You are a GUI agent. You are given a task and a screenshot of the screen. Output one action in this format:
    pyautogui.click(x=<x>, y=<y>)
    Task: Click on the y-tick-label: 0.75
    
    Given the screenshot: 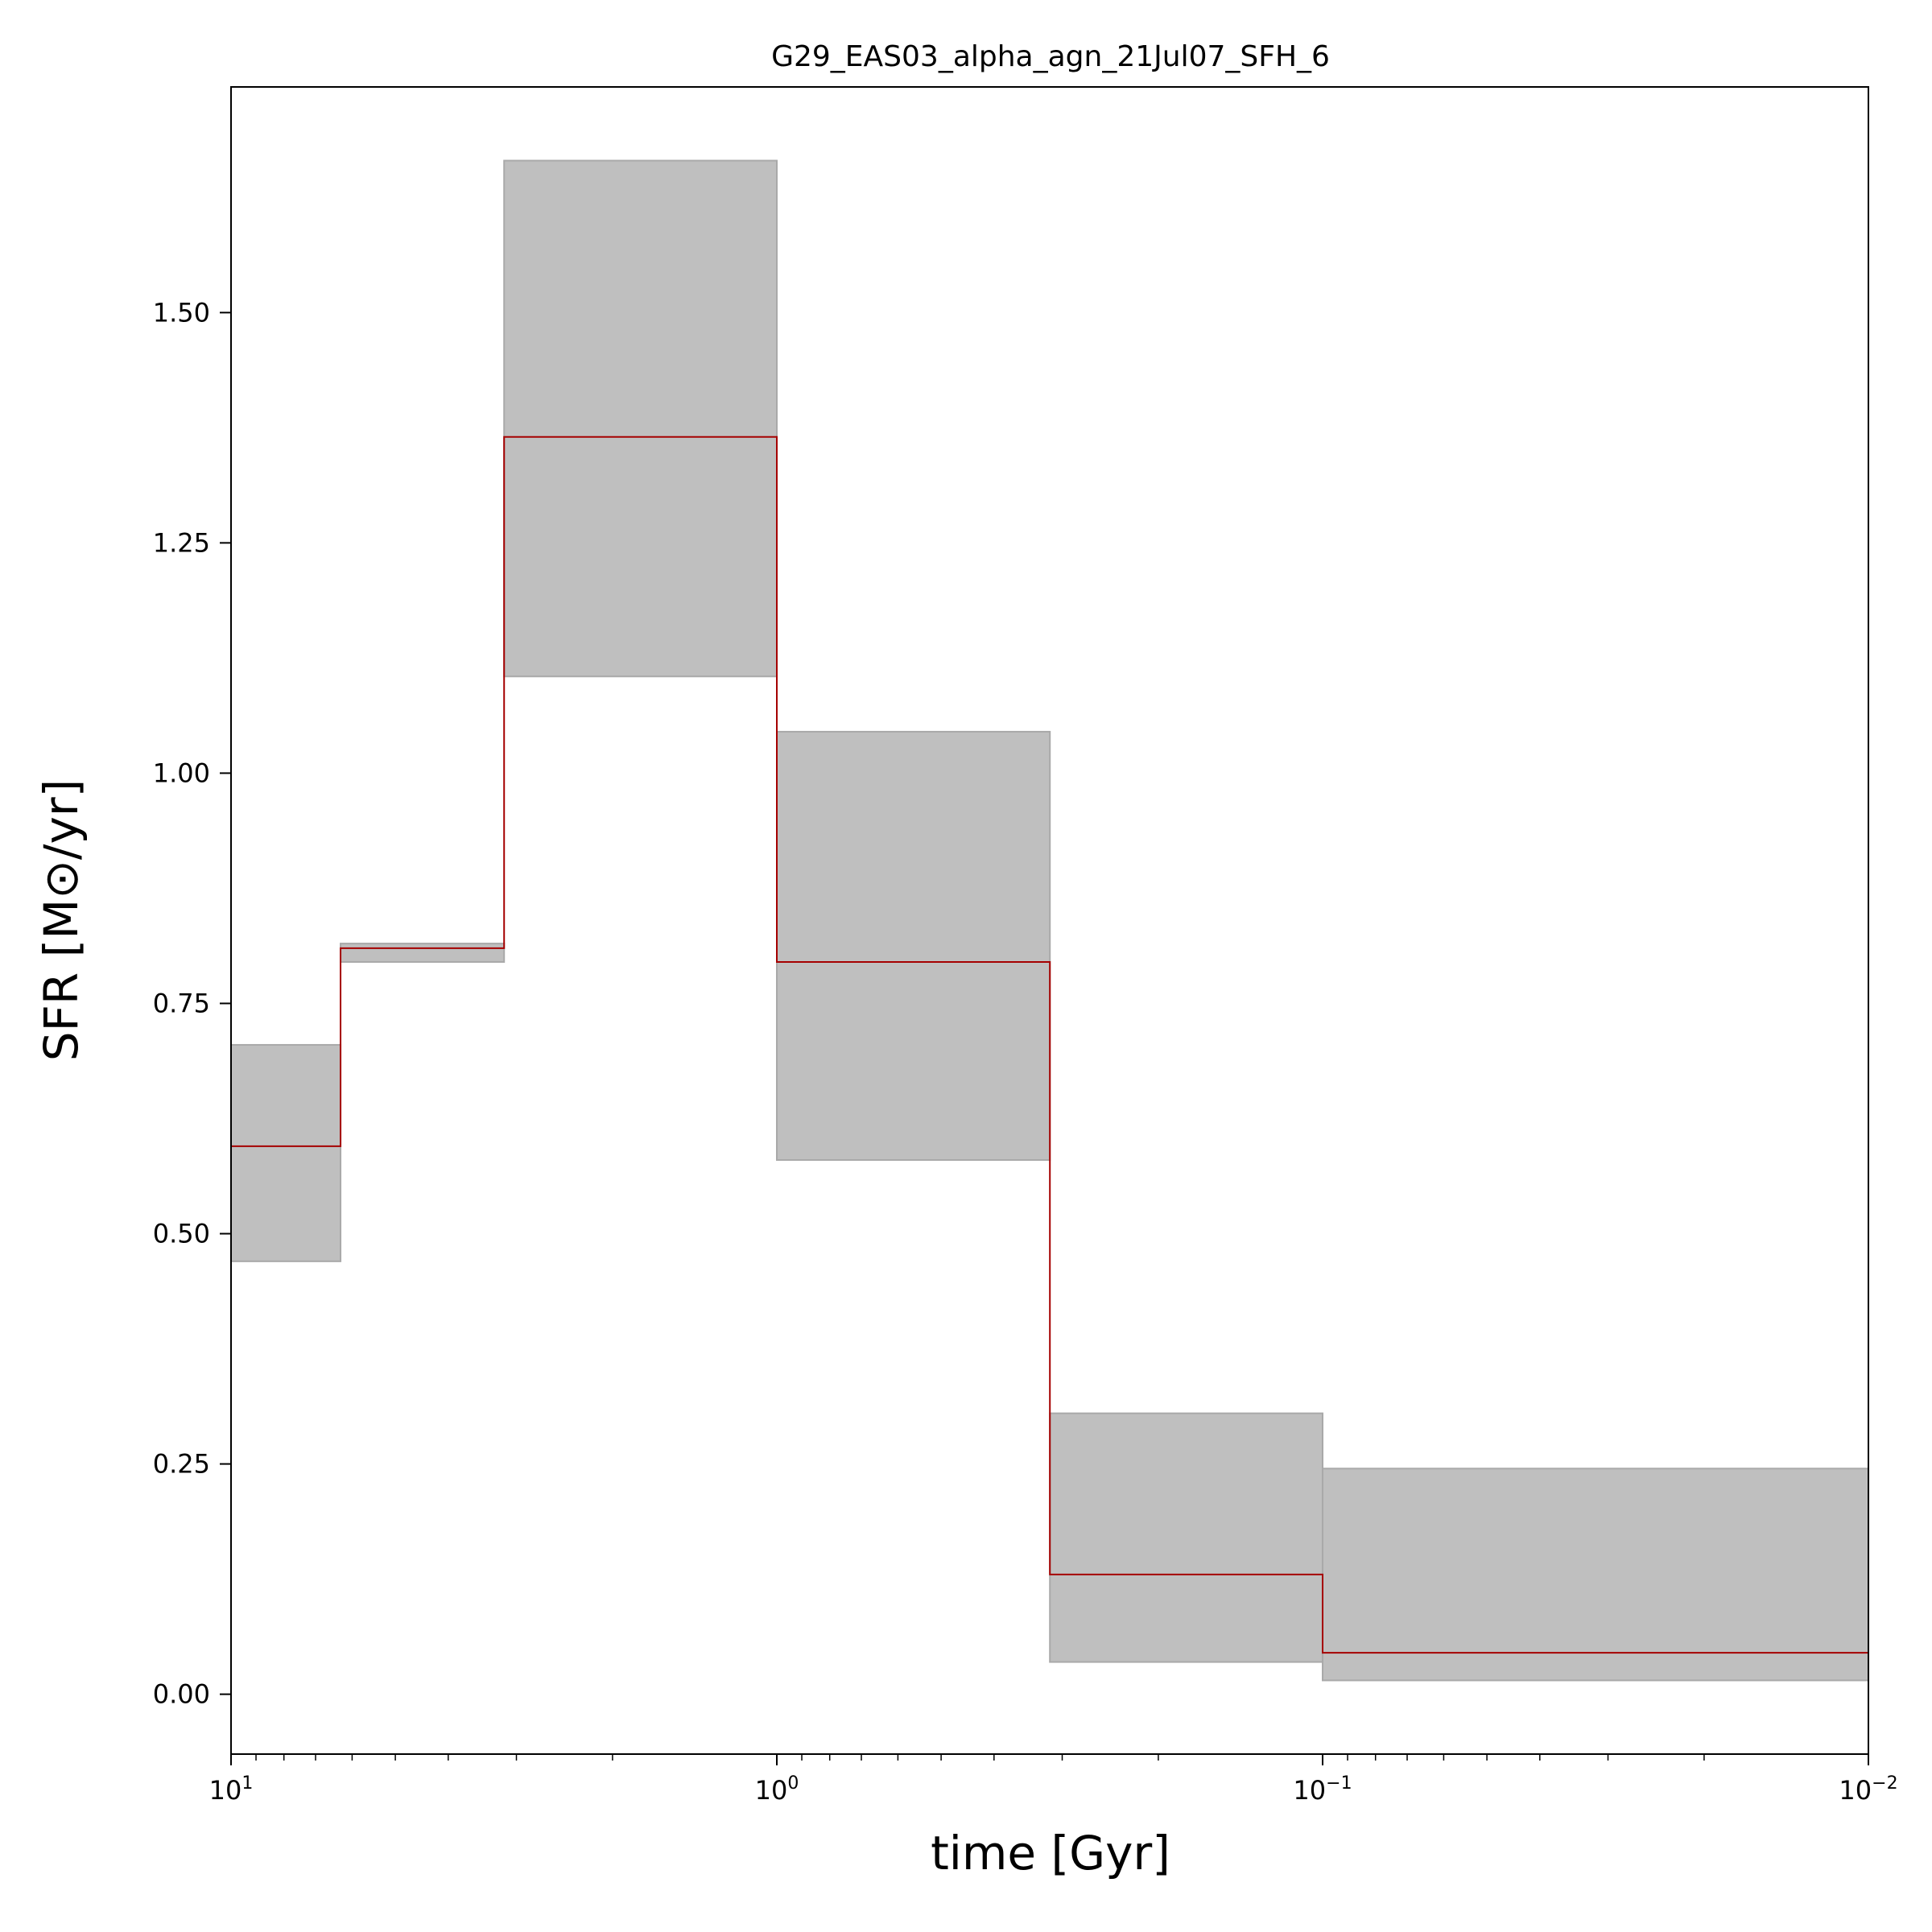 What is the action you would take?
    pyautogui.click(x=181, y=1003)
    